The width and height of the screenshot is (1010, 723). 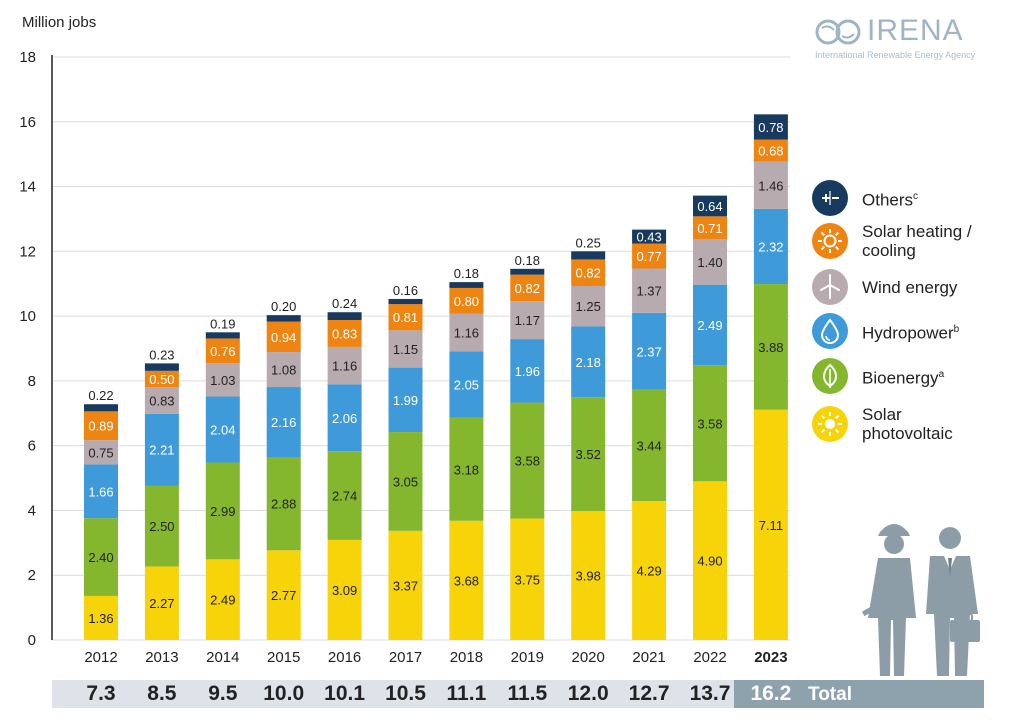 I want to click on x-tick-label: 2023, so click(x=770, y=657).